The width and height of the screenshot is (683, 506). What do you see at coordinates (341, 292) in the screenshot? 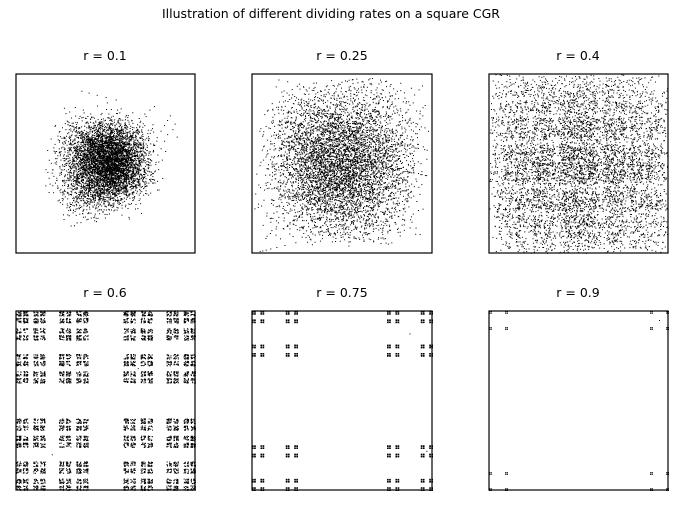
I see `subplot-5-title: r = 0.75` at bounding box center [341, 292].